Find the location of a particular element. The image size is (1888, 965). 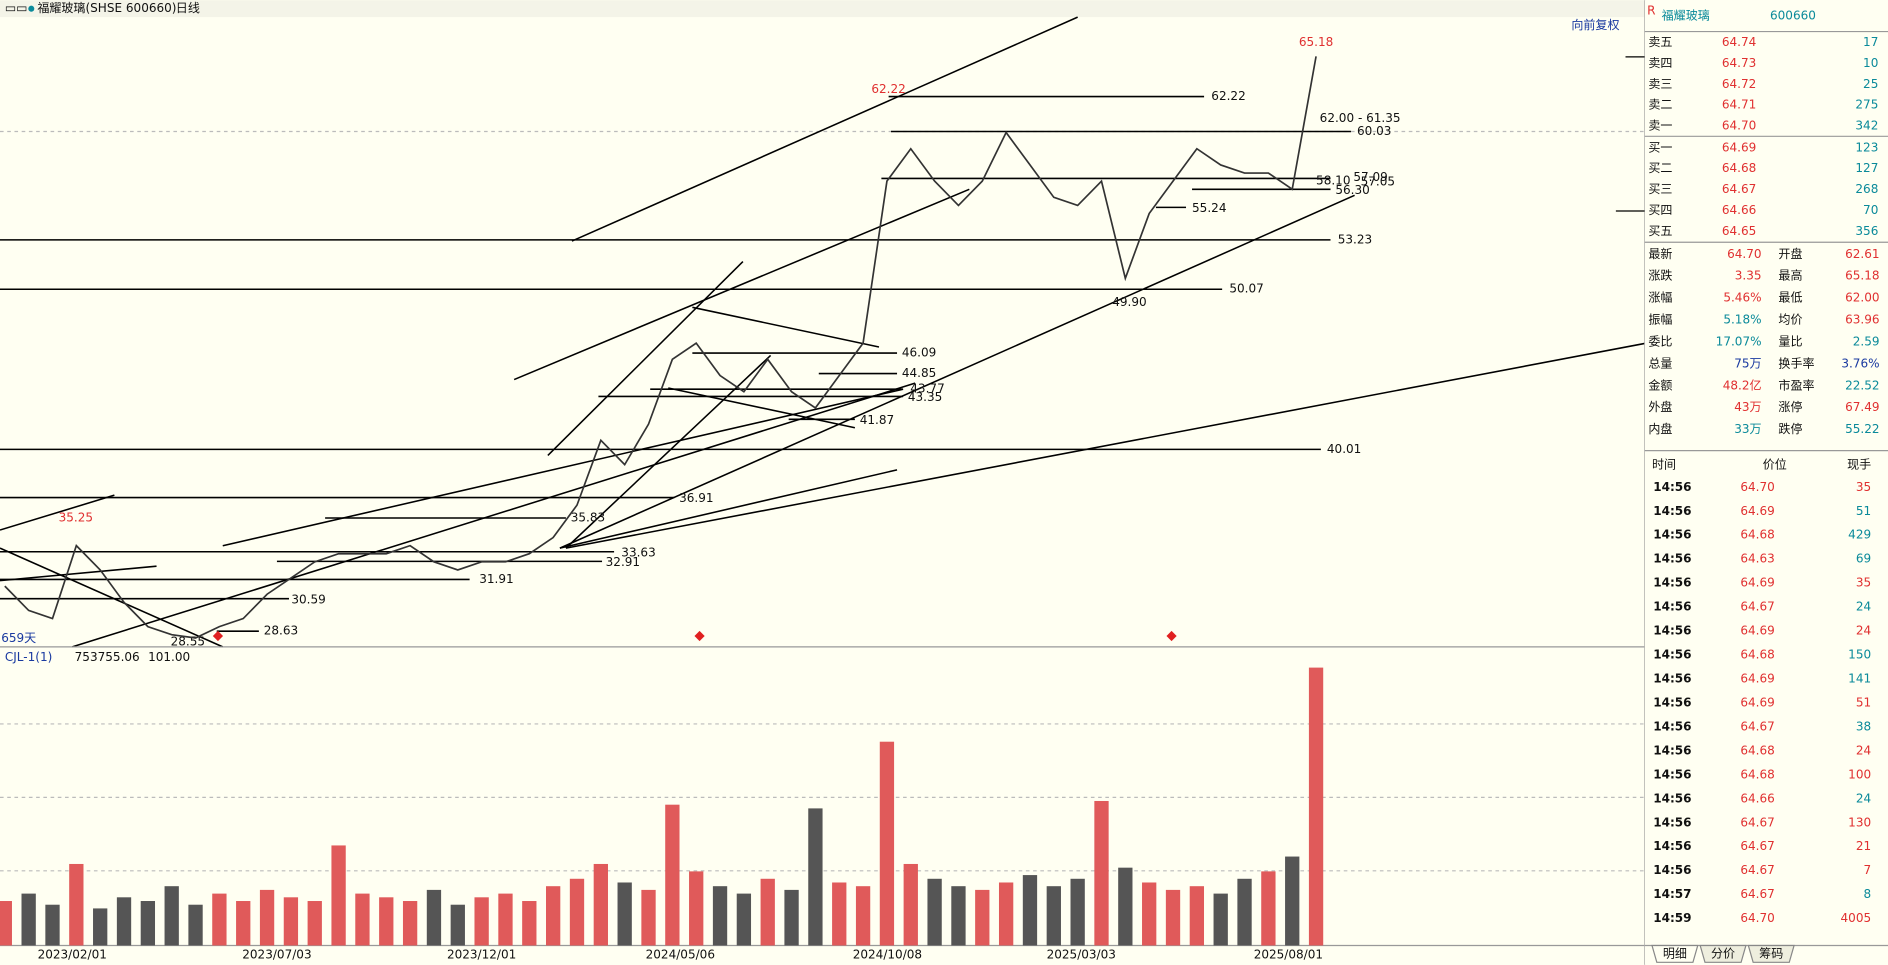

level-label: 55.24 is located at coordinates (1209, 208).